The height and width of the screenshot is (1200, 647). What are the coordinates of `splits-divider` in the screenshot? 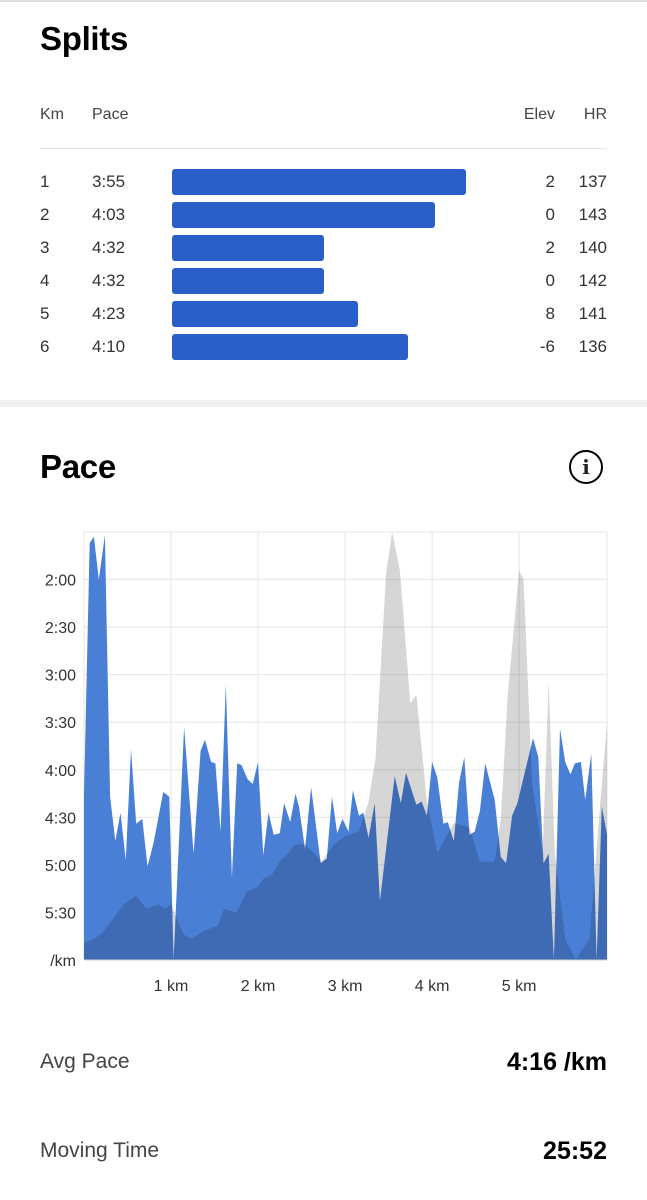 It's located at (323, 148).